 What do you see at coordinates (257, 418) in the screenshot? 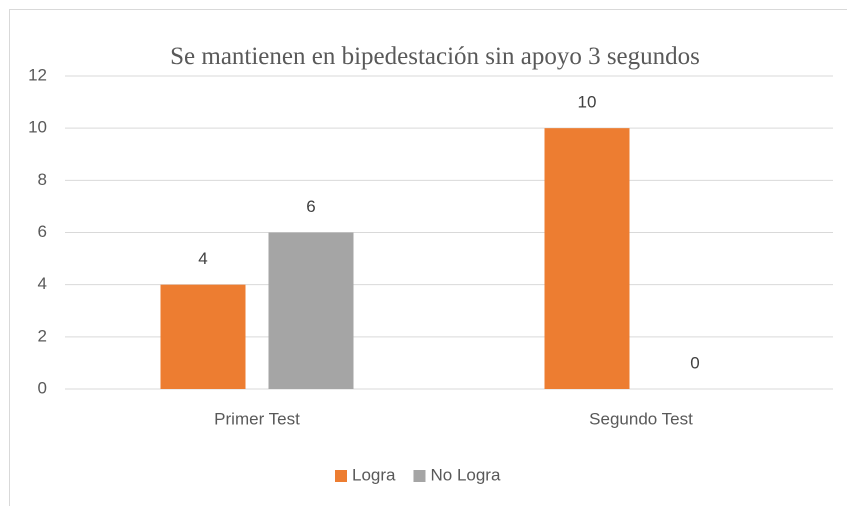
I see `x-tick-label: Primer Test` at bounding box center [257, 418].